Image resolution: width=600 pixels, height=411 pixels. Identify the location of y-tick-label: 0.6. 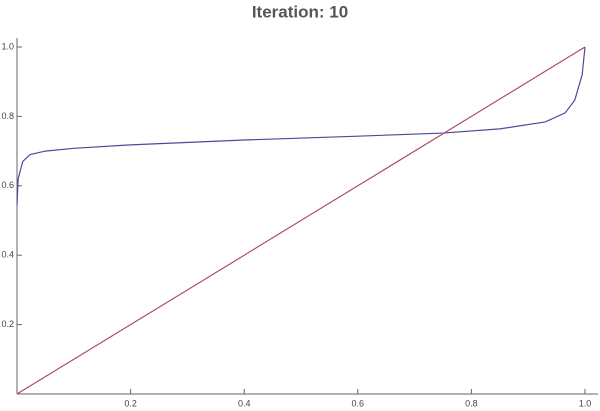
(7, 185).